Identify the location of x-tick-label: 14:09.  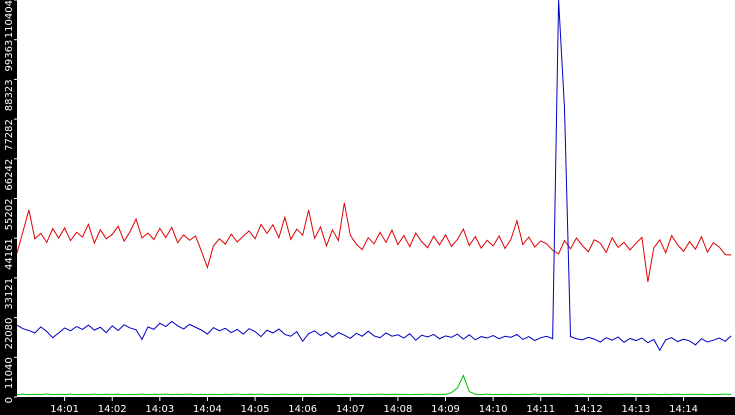
(445, 409).